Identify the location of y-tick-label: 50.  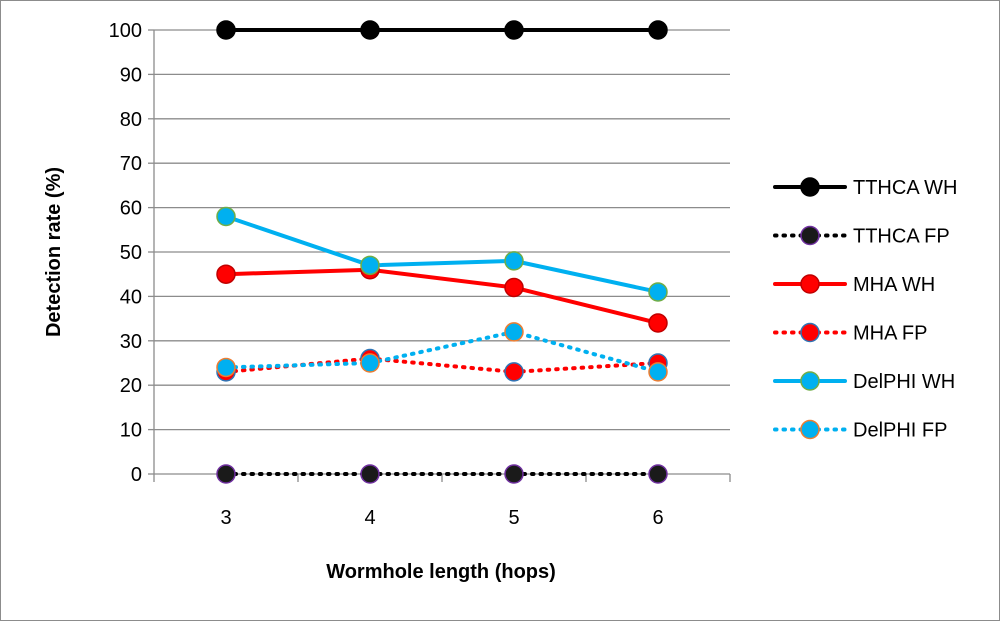
(131, 253).